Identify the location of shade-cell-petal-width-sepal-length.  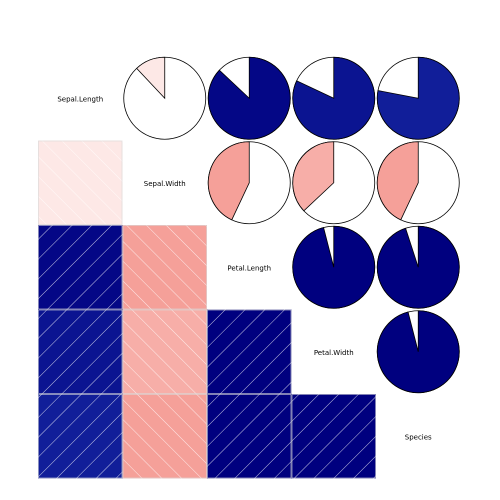
(80, 351).